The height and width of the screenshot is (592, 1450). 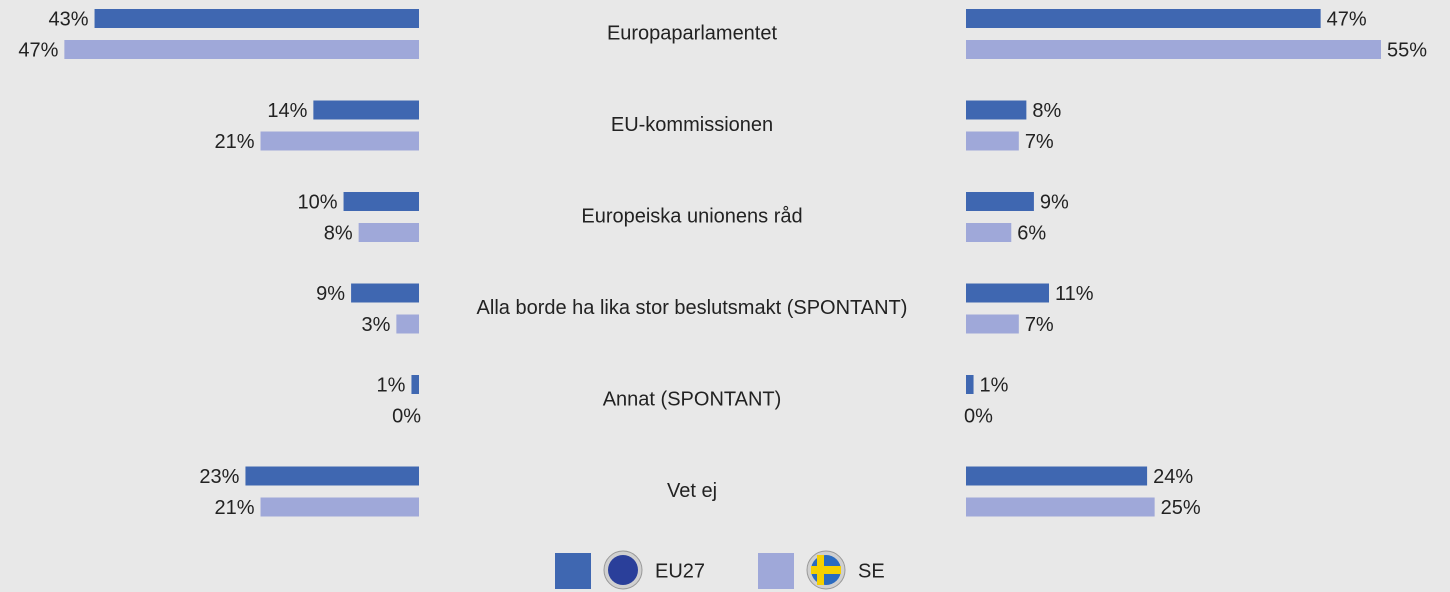 I want to click on category-label: Vet ej, so click(x=692, y=491).